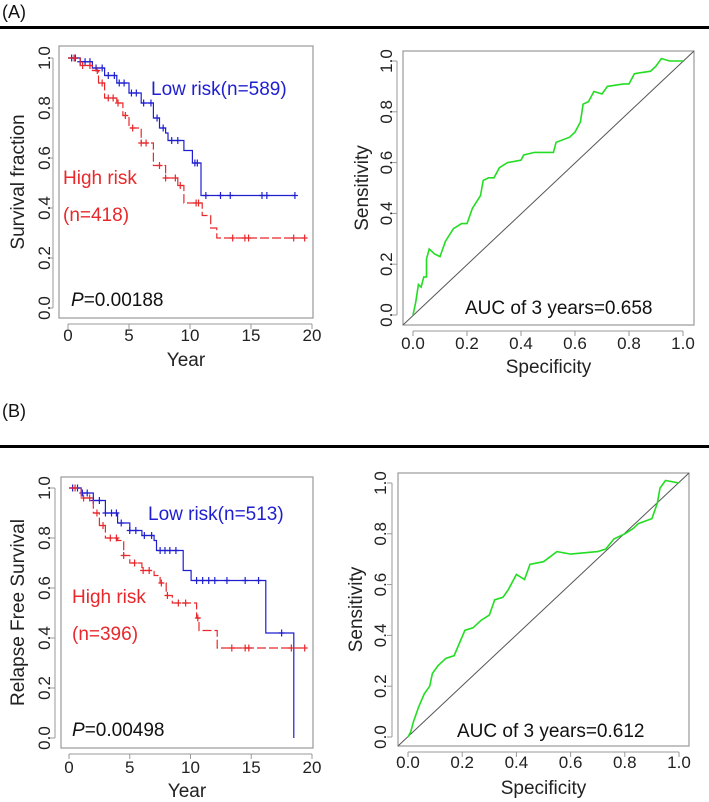 This screenshot has height=802, width=709. I want to click on y-tick-label: 0.0, so click(44, 738).